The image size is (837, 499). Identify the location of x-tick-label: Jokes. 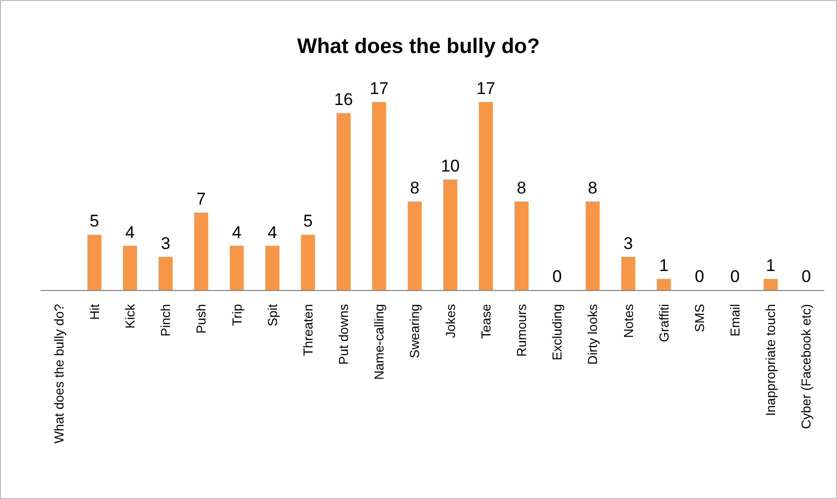
(450, 321).